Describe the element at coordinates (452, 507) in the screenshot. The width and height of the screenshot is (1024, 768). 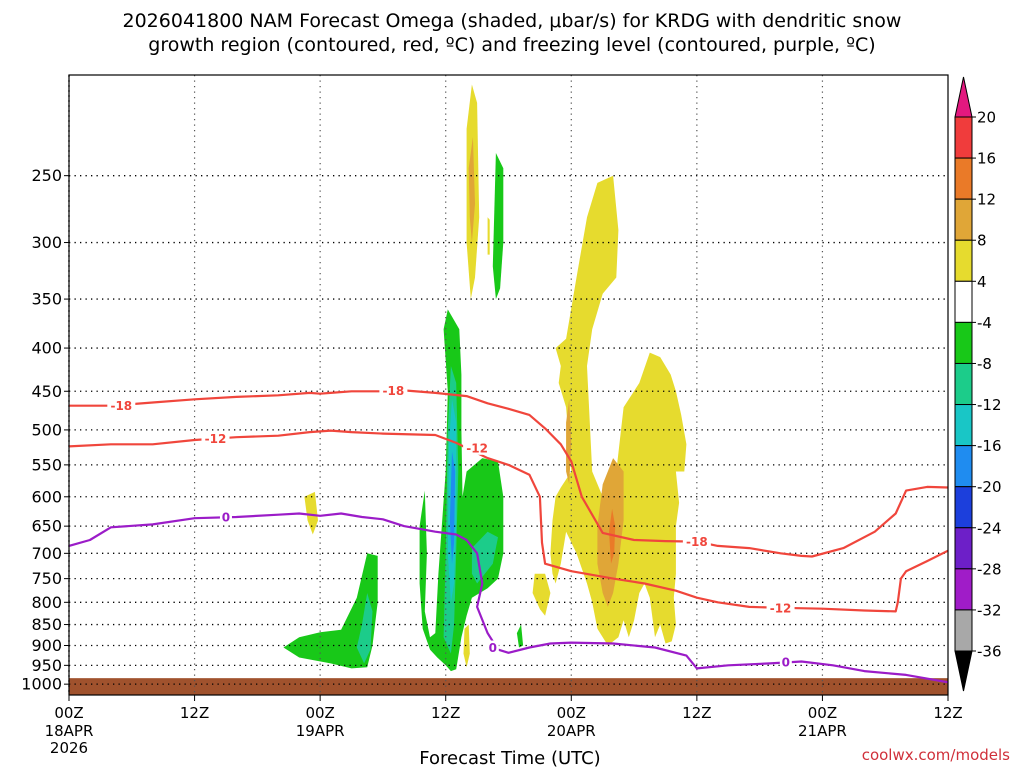
I see `upward-blue-mid-region` at that location.